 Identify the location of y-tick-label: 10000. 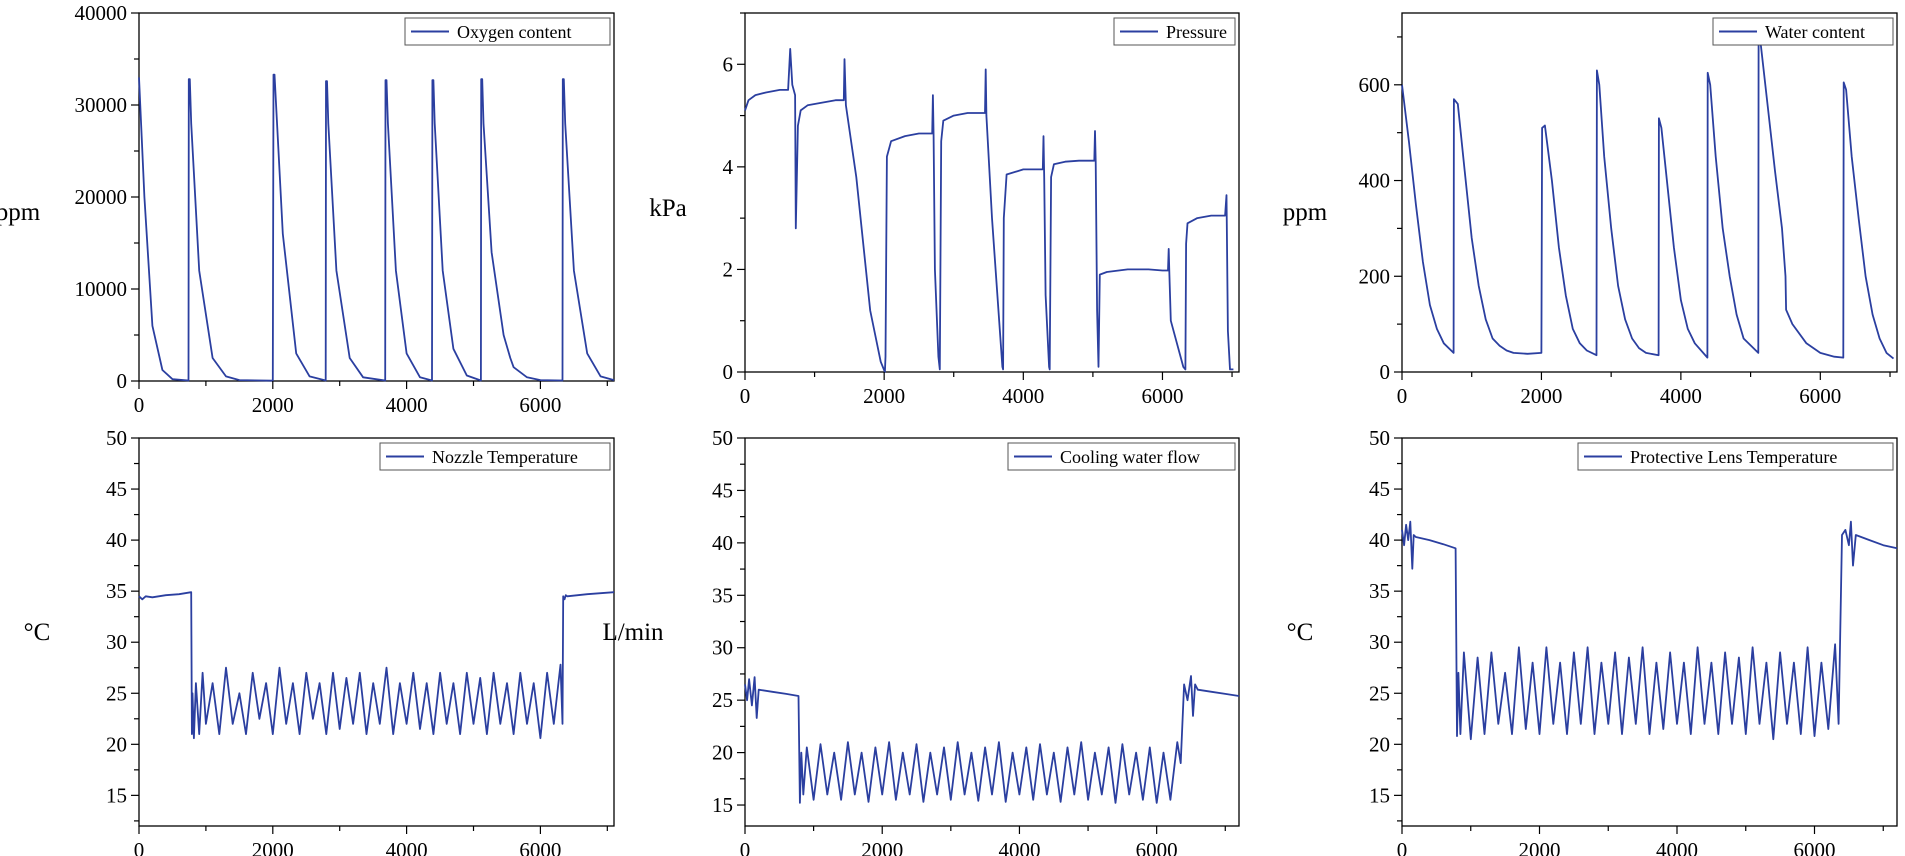
(101, 289).